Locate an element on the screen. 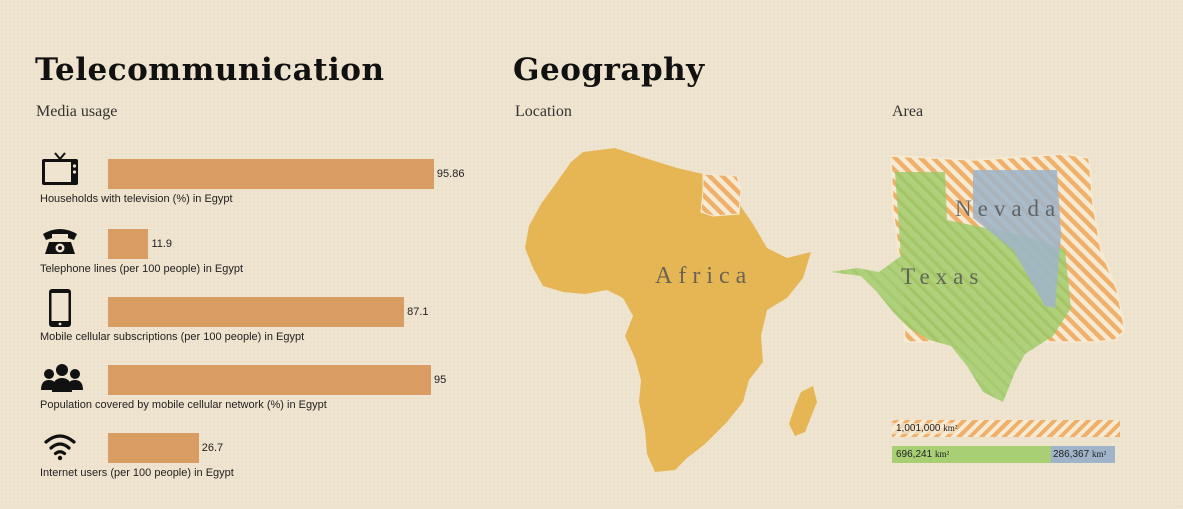  bar-value-label: 11.9 is located at coordinates (162, 244).